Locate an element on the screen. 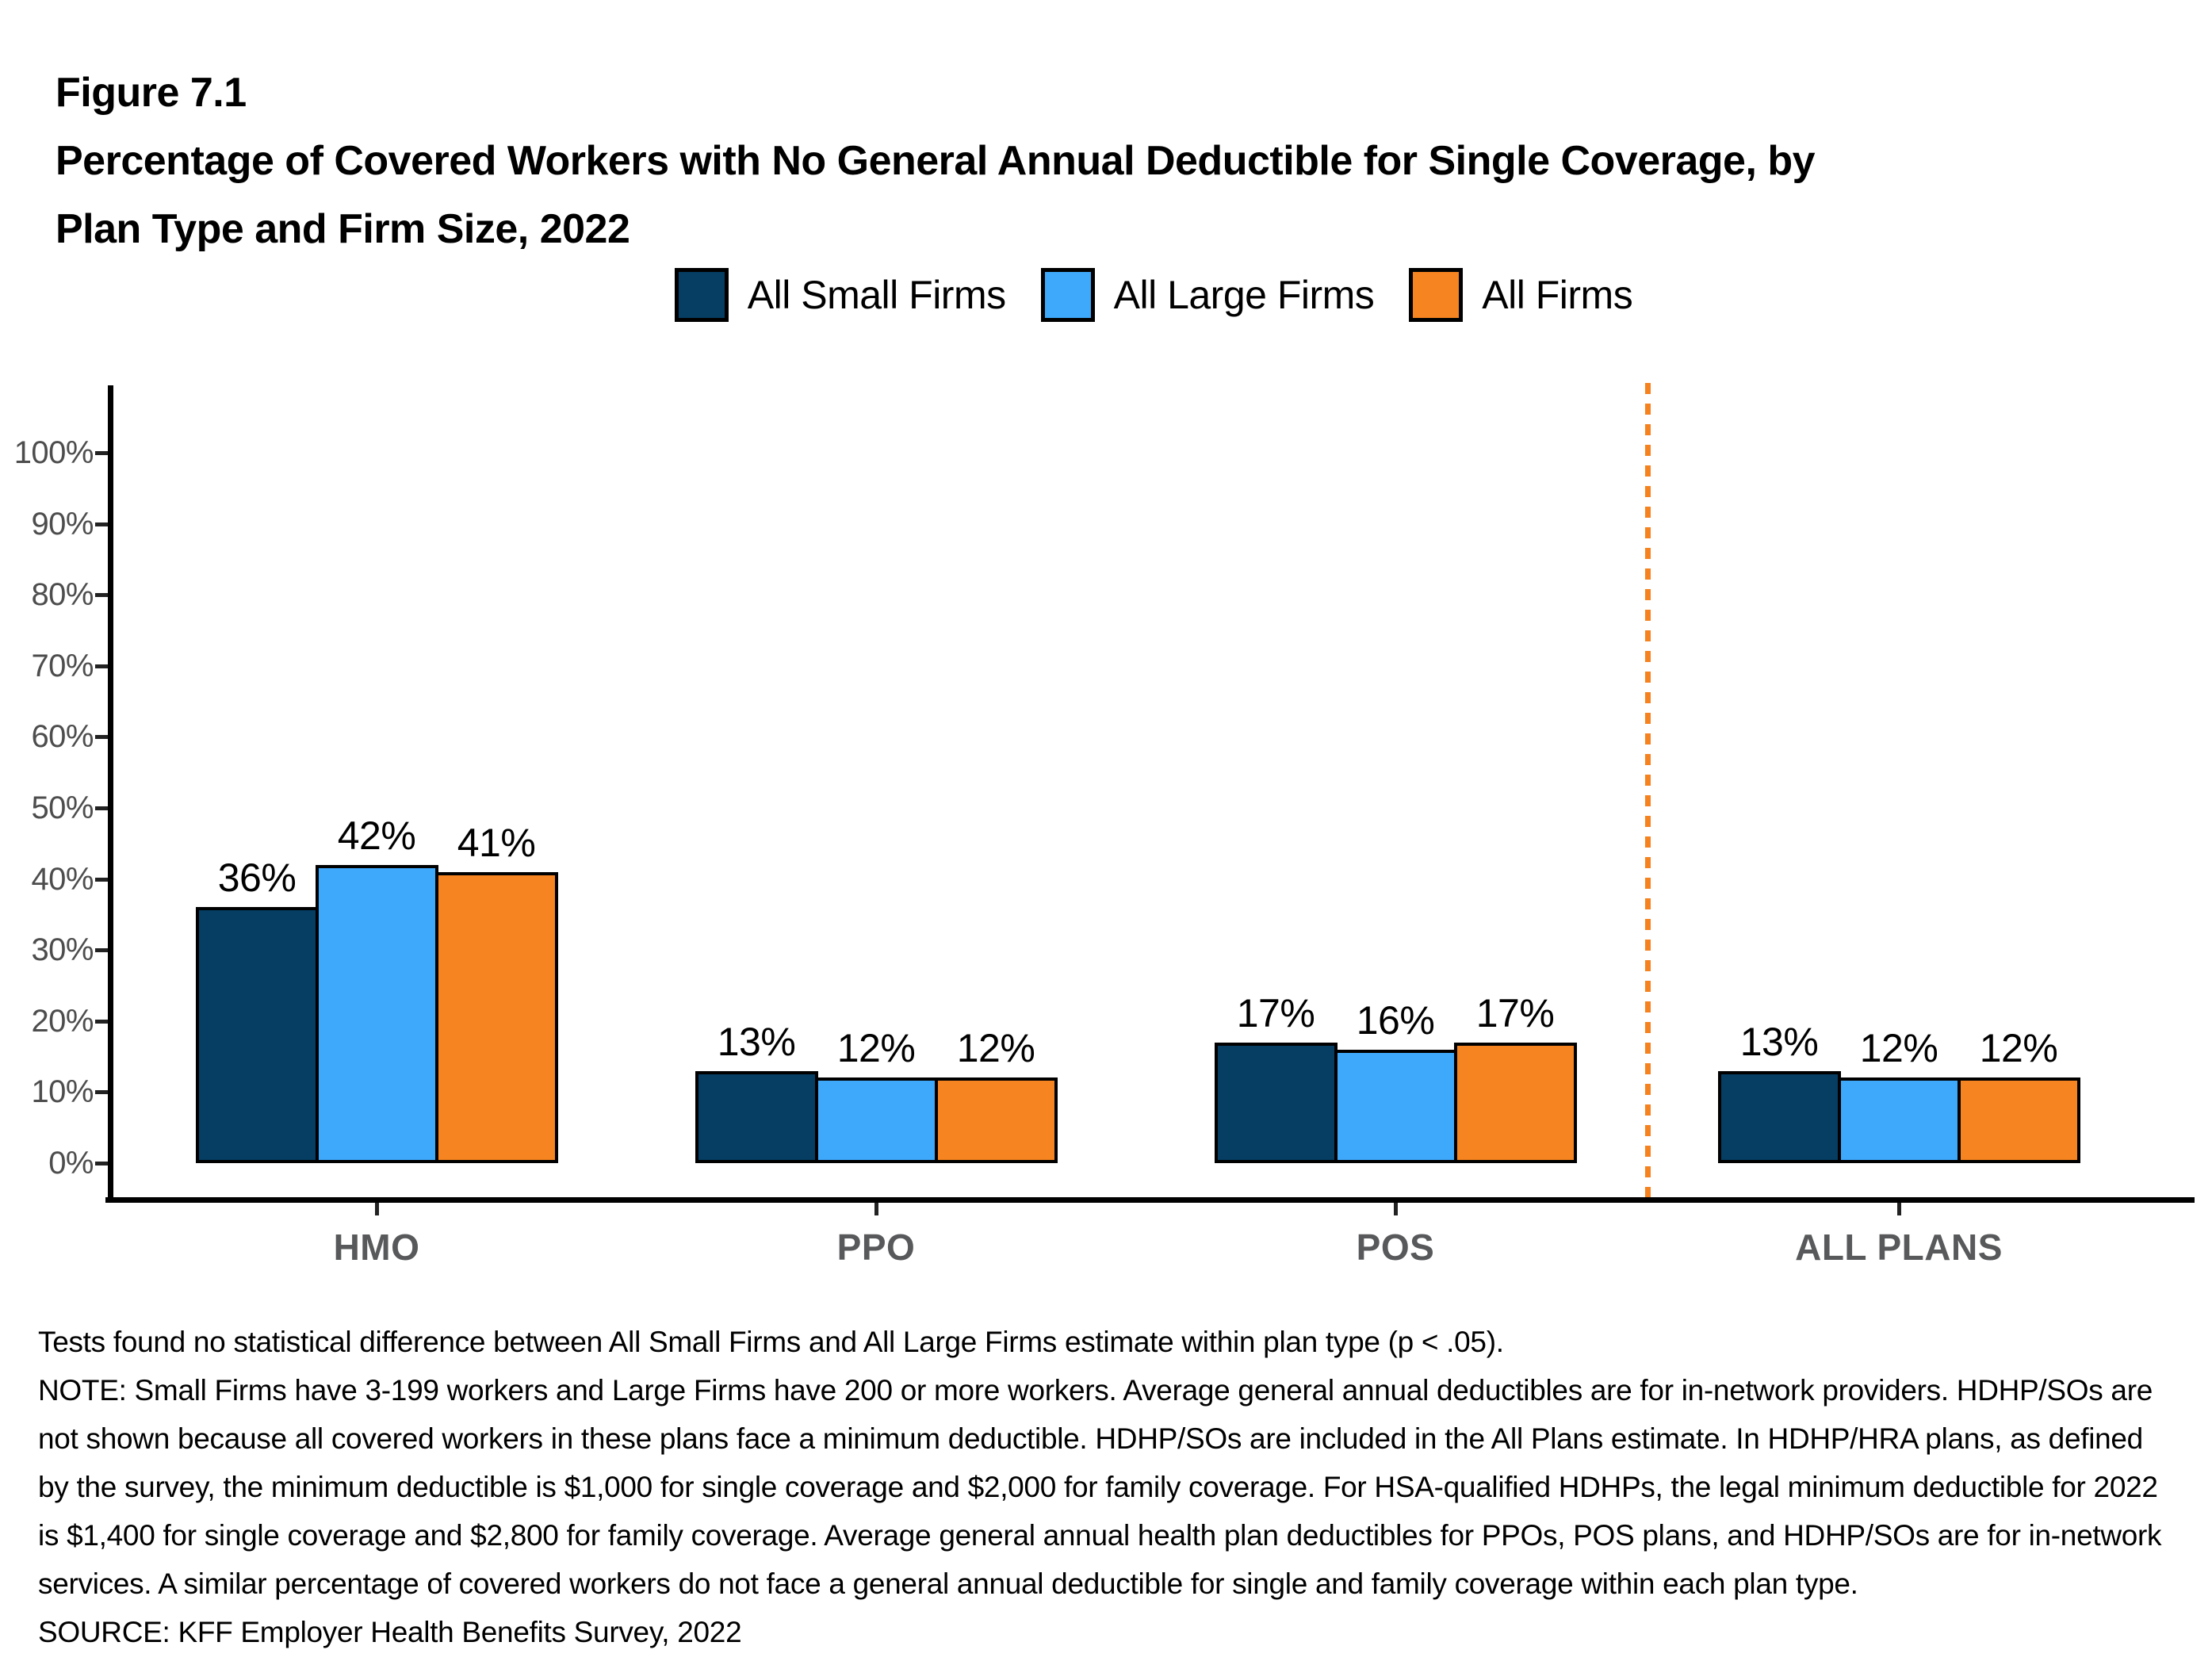 The height and width of the screenshot is (1665, 2212). y-axis-tick-label: 60% is located at coordinates (63, 737).